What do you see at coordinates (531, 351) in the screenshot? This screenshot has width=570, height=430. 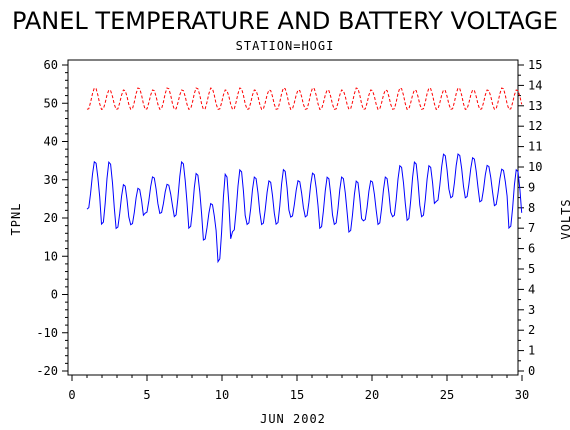 I see `y-right-tick-label: 1` at bounding box center [531, 351].